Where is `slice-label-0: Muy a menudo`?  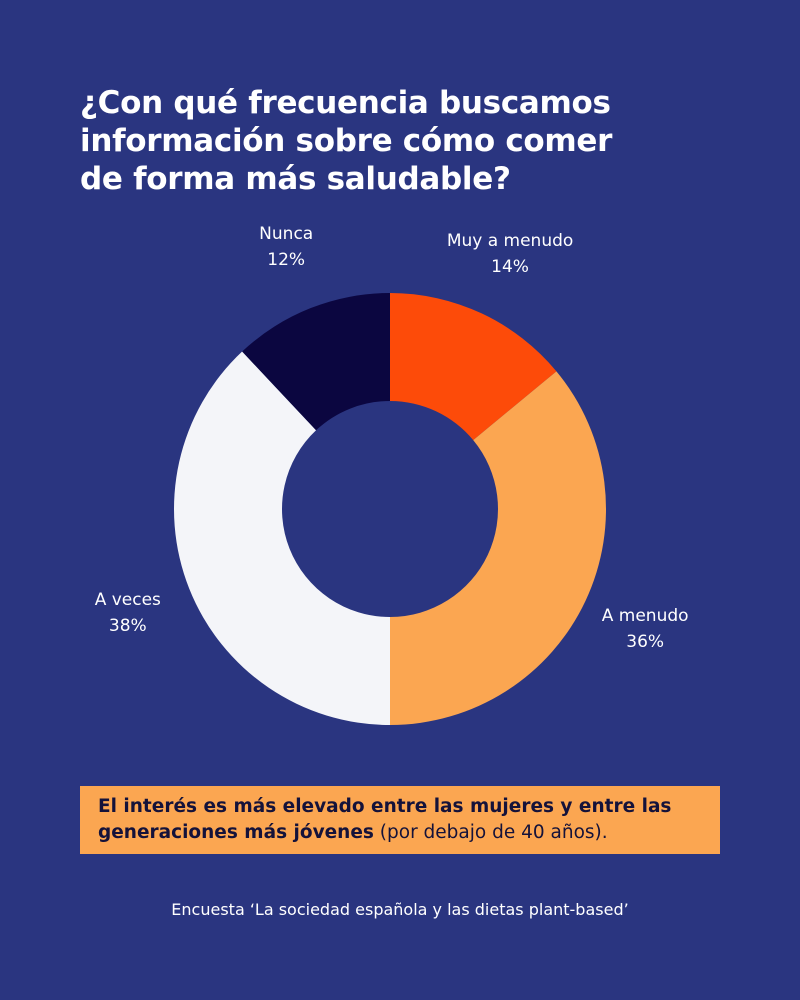 slice-label-0: Muy a menudo is located at coordinates (510, 241).